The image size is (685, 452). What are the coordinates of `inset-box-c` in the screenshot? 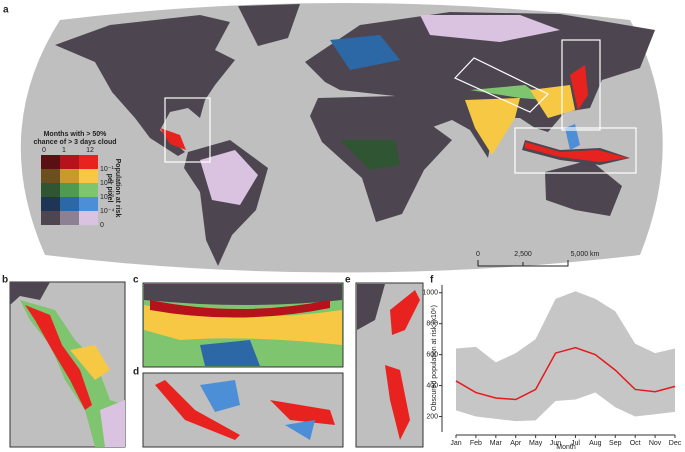 It's located at (501, 85).